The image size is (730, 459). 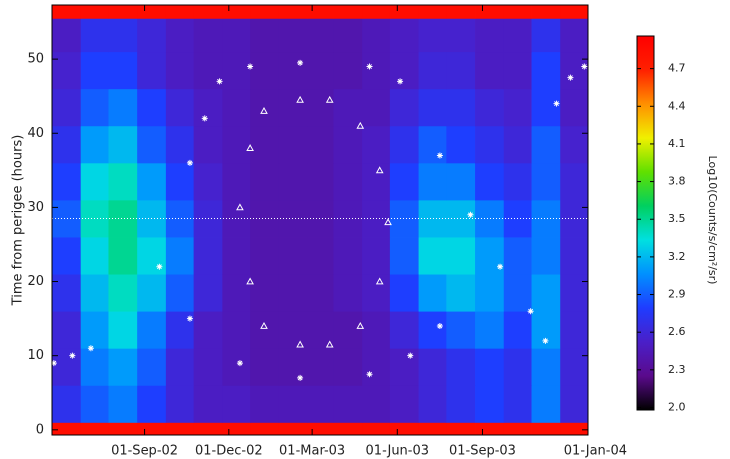 What do you see at coordinates (35, 281) in the screenshot?
I see `y-tick-label: 20` at bounding box center [35, 281].